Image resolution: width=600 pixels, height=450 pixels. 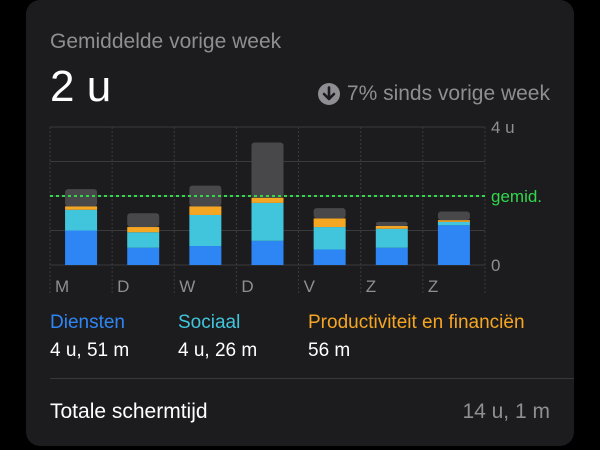 I want to click on legend-value-productiviteit: 56 m, so click(x=329, y=350).